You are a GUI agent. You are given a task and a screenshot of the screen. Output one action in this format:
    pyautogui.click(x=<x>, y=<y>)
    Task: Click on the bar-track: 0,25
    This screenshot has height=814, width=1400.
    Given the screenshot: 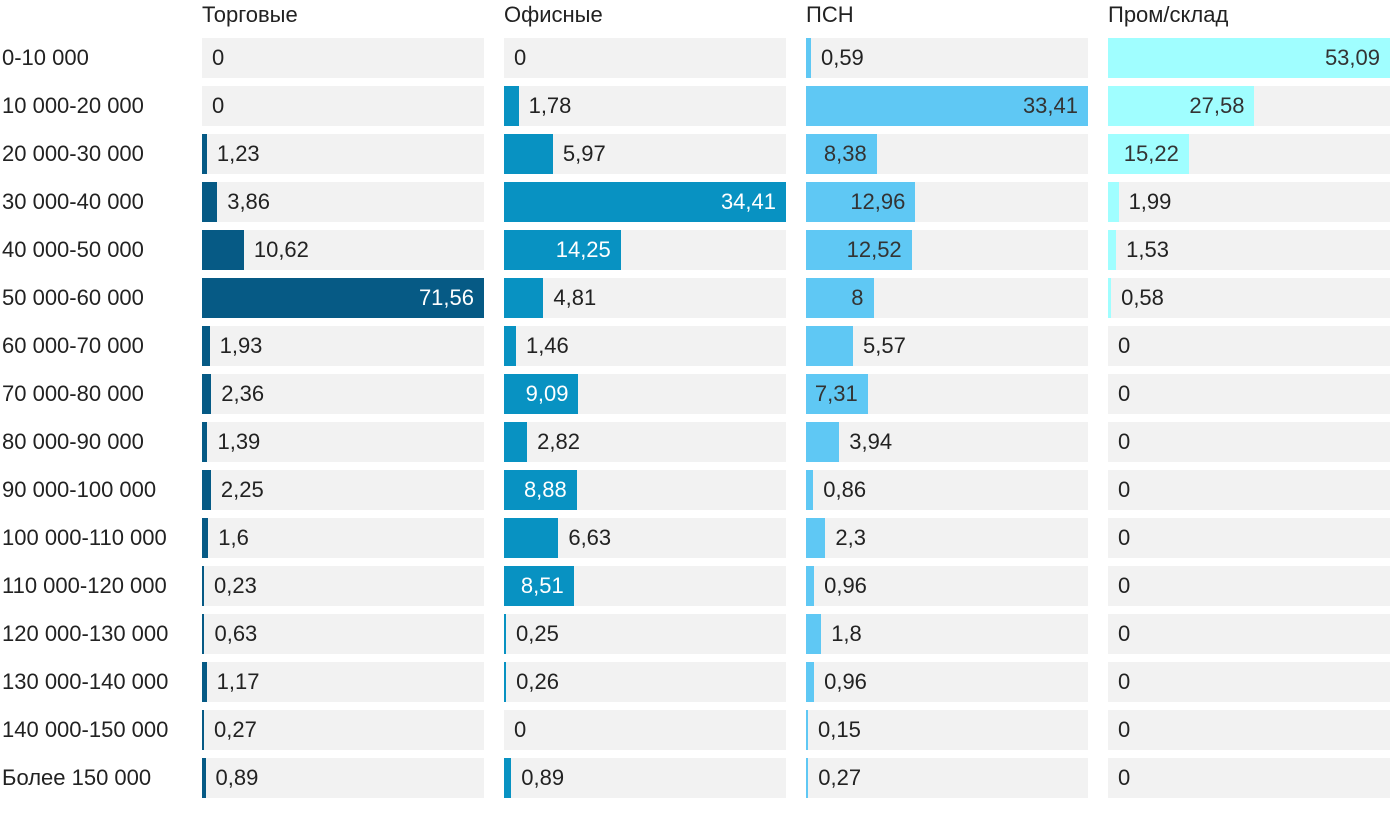 What is the action you would take?
    pyautogui.click(x=645, y=634)
    